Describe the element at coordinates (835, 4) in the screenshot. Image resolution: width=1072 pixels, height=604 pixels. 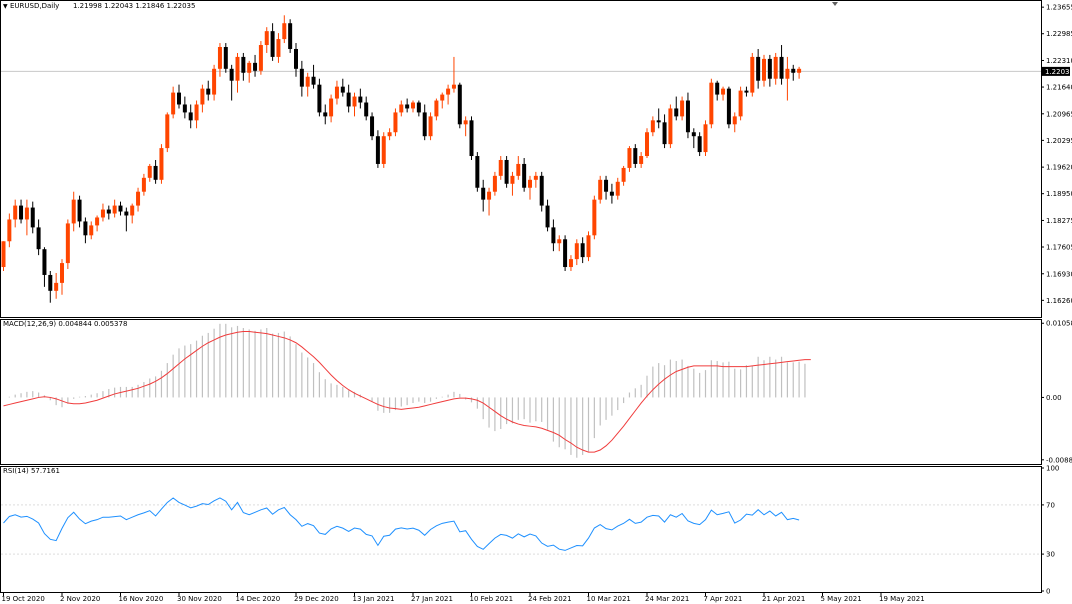
I see `shift-marker-icon` at that location.